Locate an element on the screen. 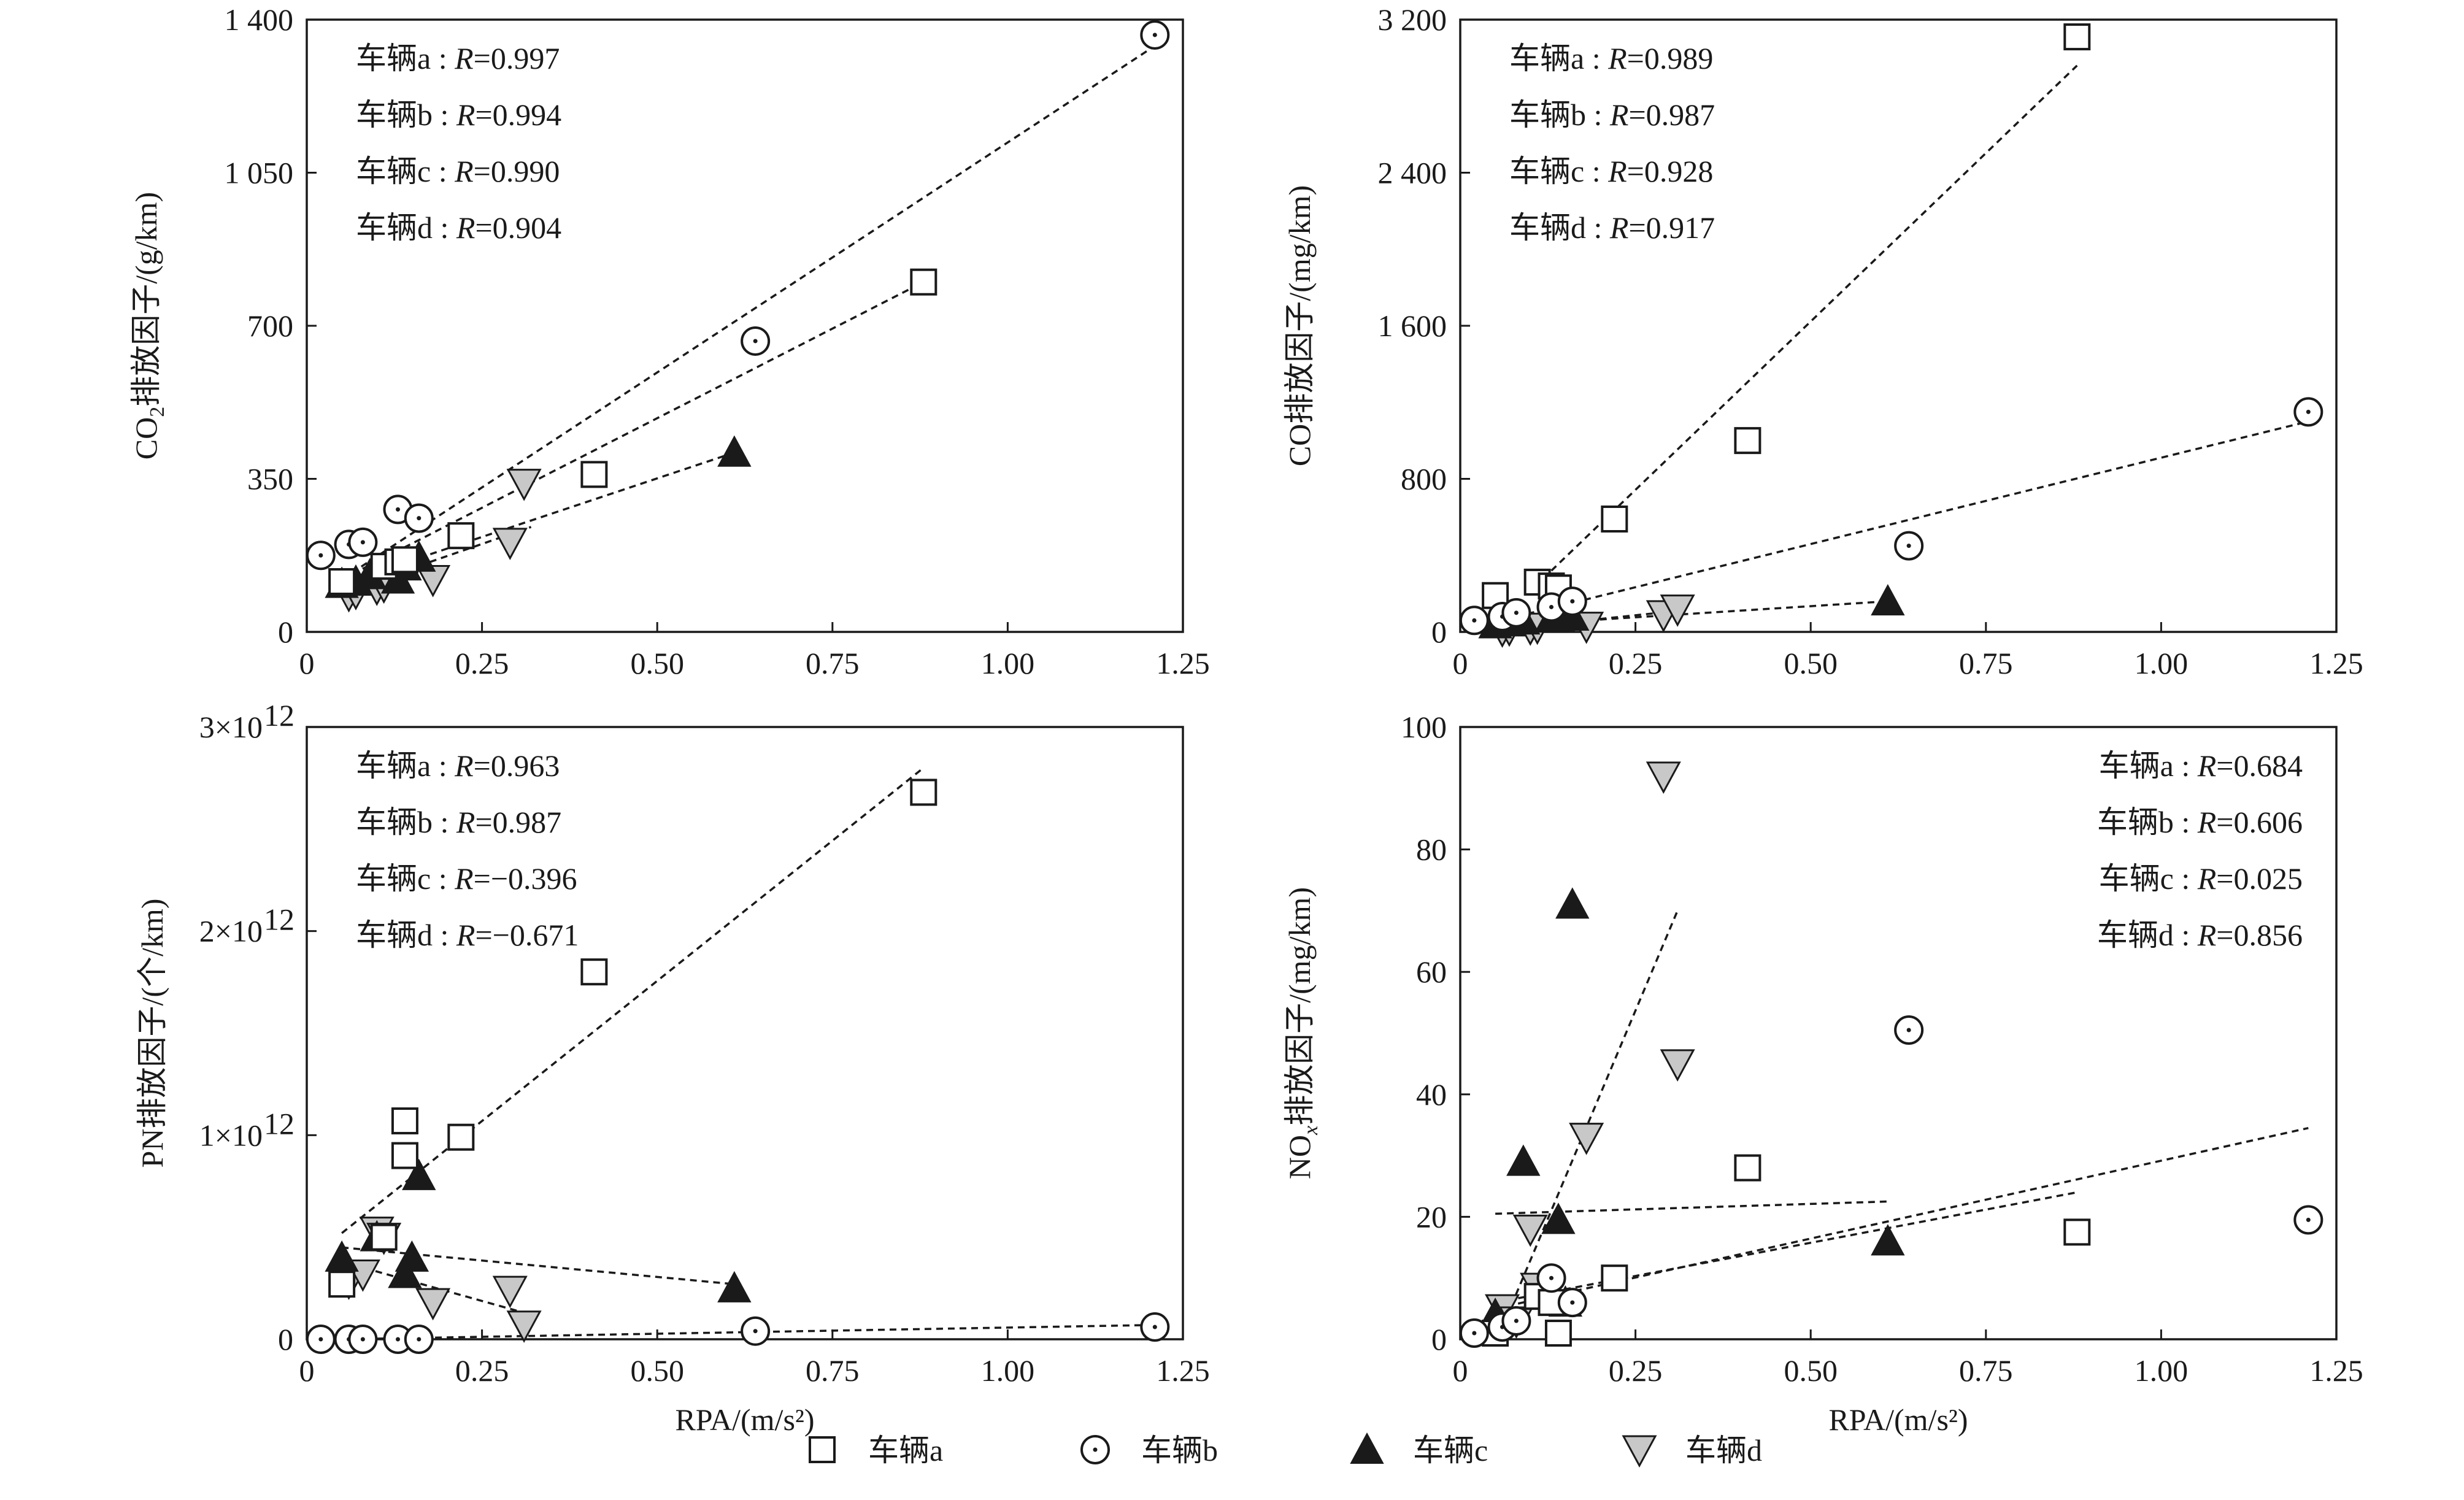 The width and height of the screenshot is (2464, 1500). y-axis-label: CO2排放因子/(g/km) is located at coordinates (149, 326).